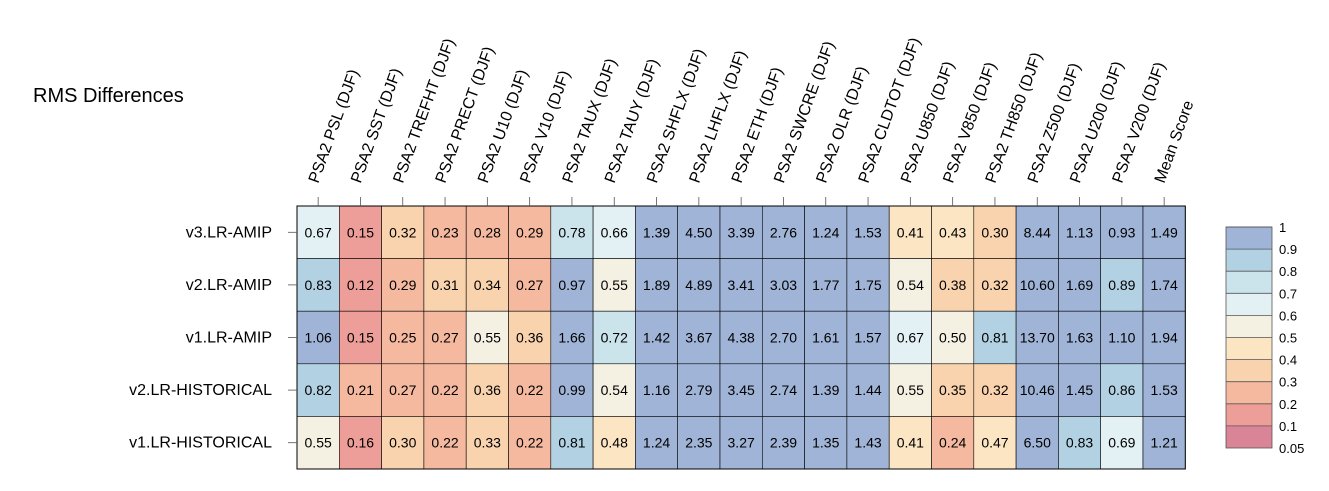  I want to click on cell-value: 2.35, so click(698, 443).